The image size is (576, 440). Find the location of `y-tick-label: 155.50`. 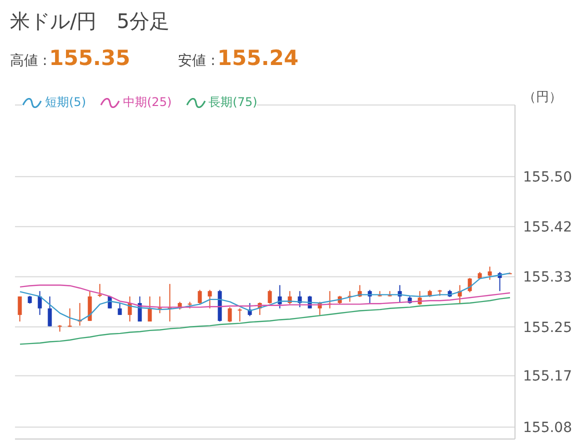

y-tick-label: 155.50 is located at coordinates (547, 178).